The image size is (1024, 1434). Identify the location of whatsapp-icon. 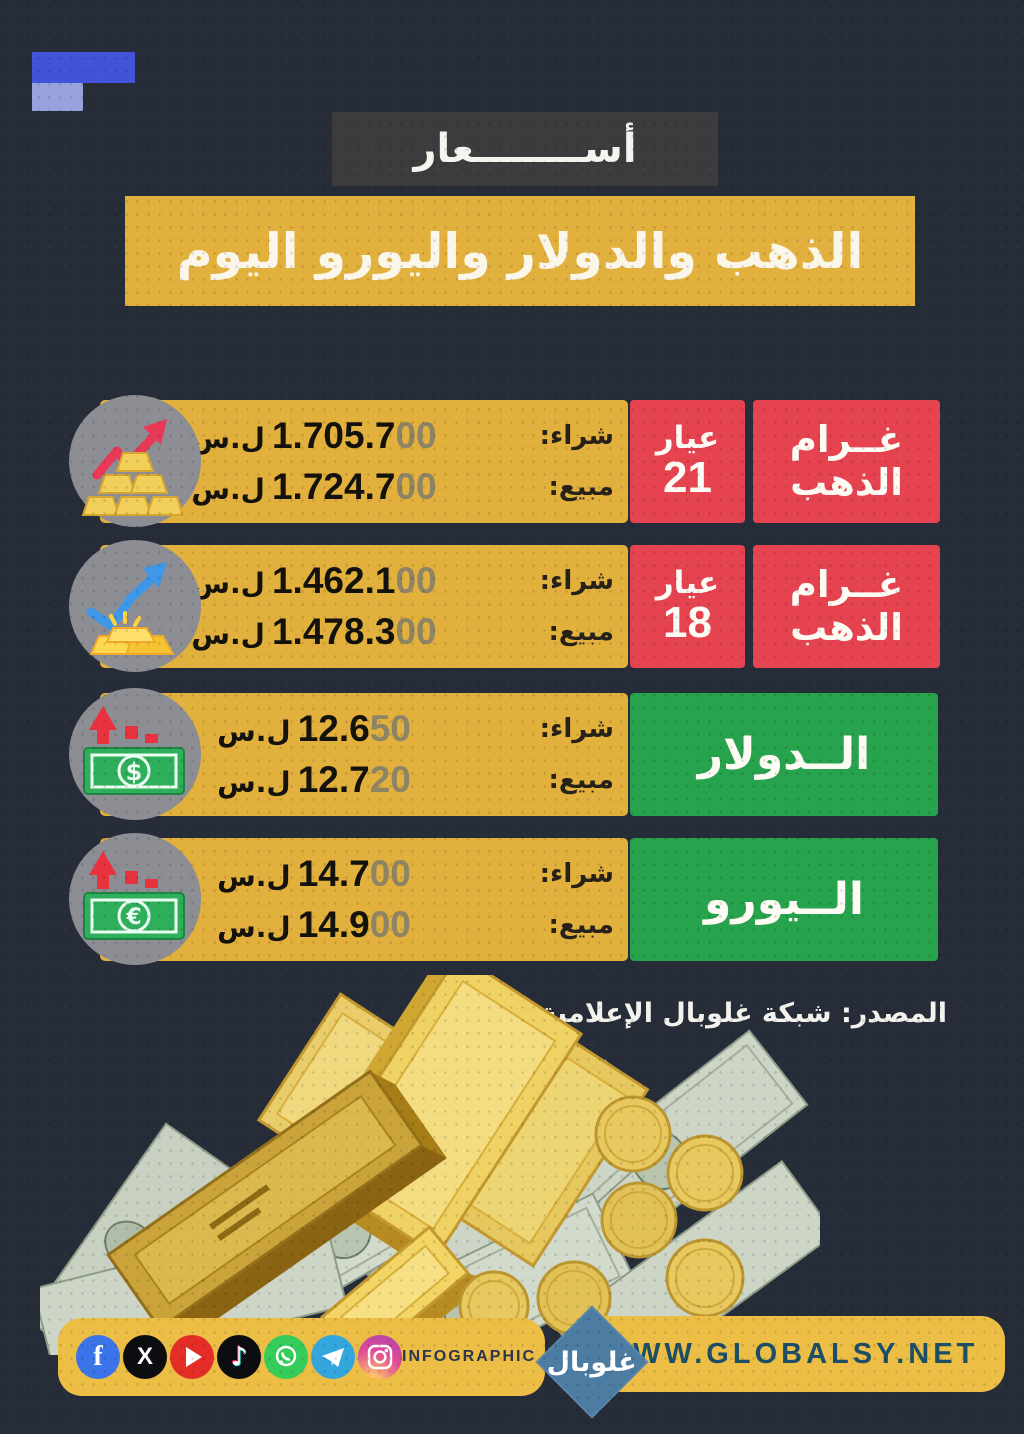
(286, 1357).